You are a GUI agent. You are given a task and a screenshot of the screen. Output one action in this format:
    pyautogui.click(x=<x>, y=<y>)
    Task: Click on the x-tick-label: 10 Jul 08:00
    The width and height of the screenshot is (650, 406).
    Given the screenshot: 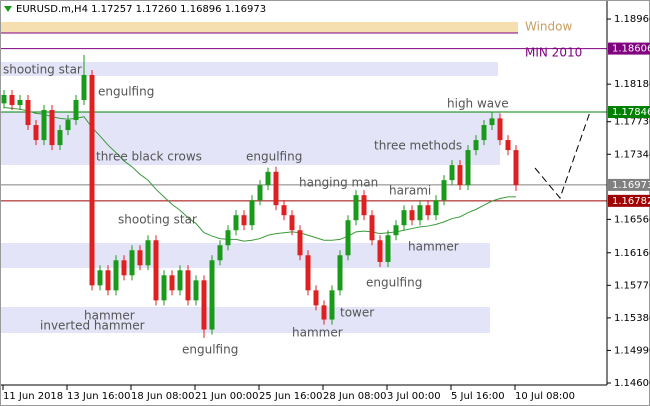 What is the action you would take?
    pyautogui.click(x=545, y=396)
    